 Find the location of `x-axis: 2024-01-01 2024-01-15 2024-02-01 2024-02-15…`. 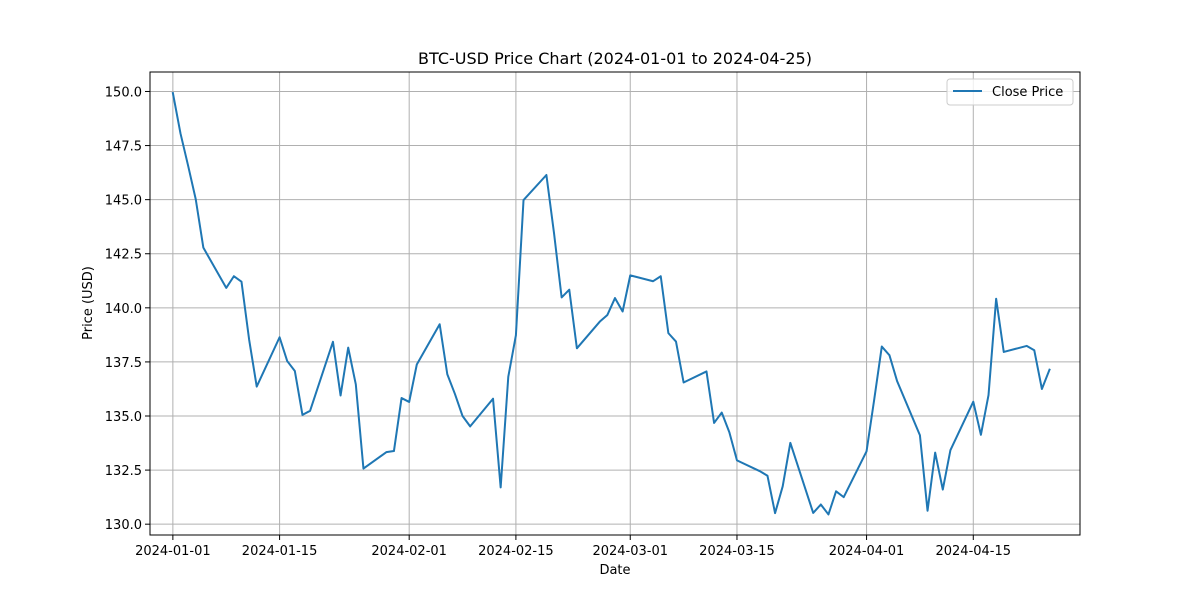

x-axis: 2024-01-01 2024-01-15 2024-02-01 2024-02-15… is located at coordinates (573, 547).